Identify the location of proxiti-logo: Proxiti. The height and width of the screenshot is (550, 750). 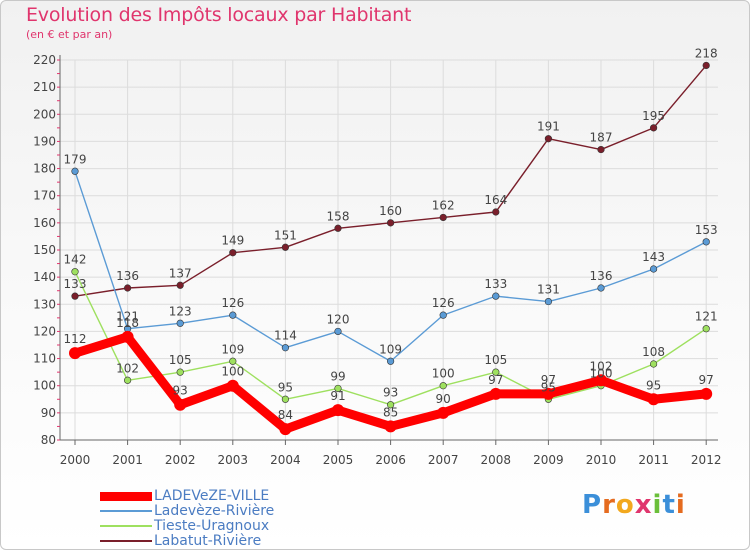
(634, 505).